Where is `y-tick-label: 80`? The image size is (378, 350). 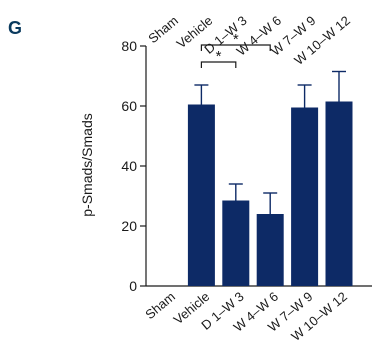
y-tick-label: 80 is located at coordinates (129, 46).